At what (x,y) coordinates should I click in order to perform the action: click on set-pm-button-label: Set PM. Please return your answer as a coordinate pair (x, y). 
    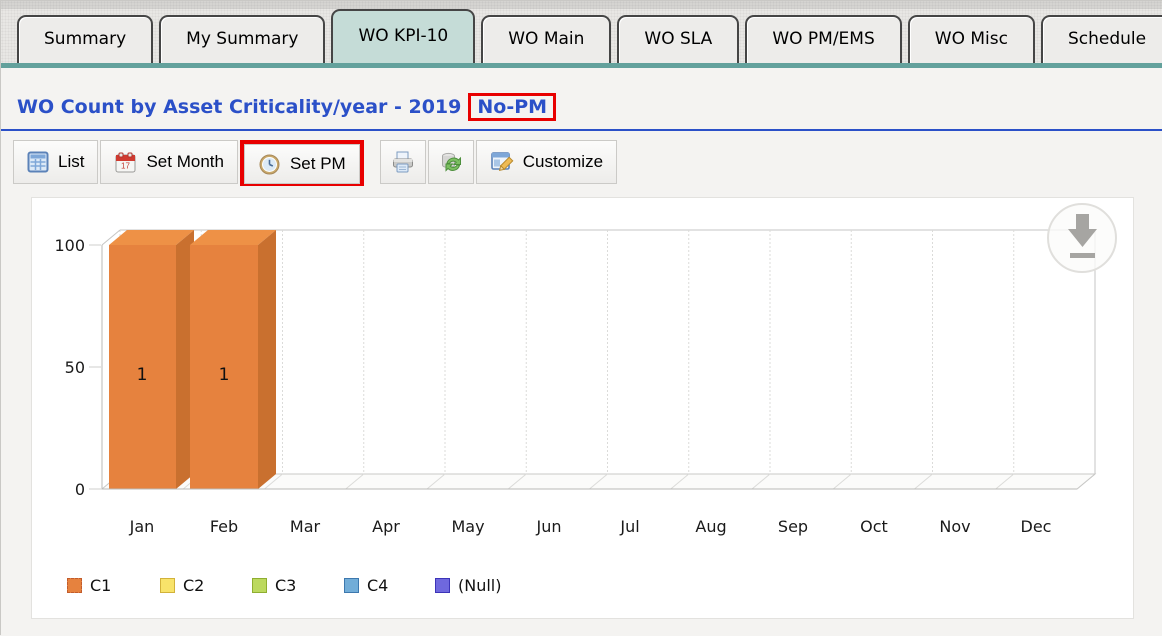
    Looking at the image, I should click on (317, 163).